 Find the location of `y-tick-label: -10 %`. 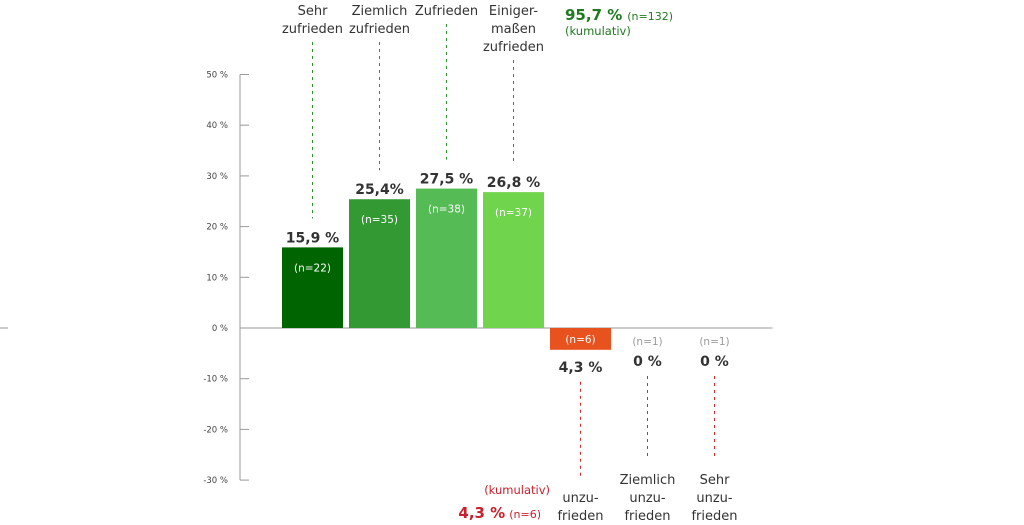

y-tick-label: -10 % is located at coordinates (215, 380).